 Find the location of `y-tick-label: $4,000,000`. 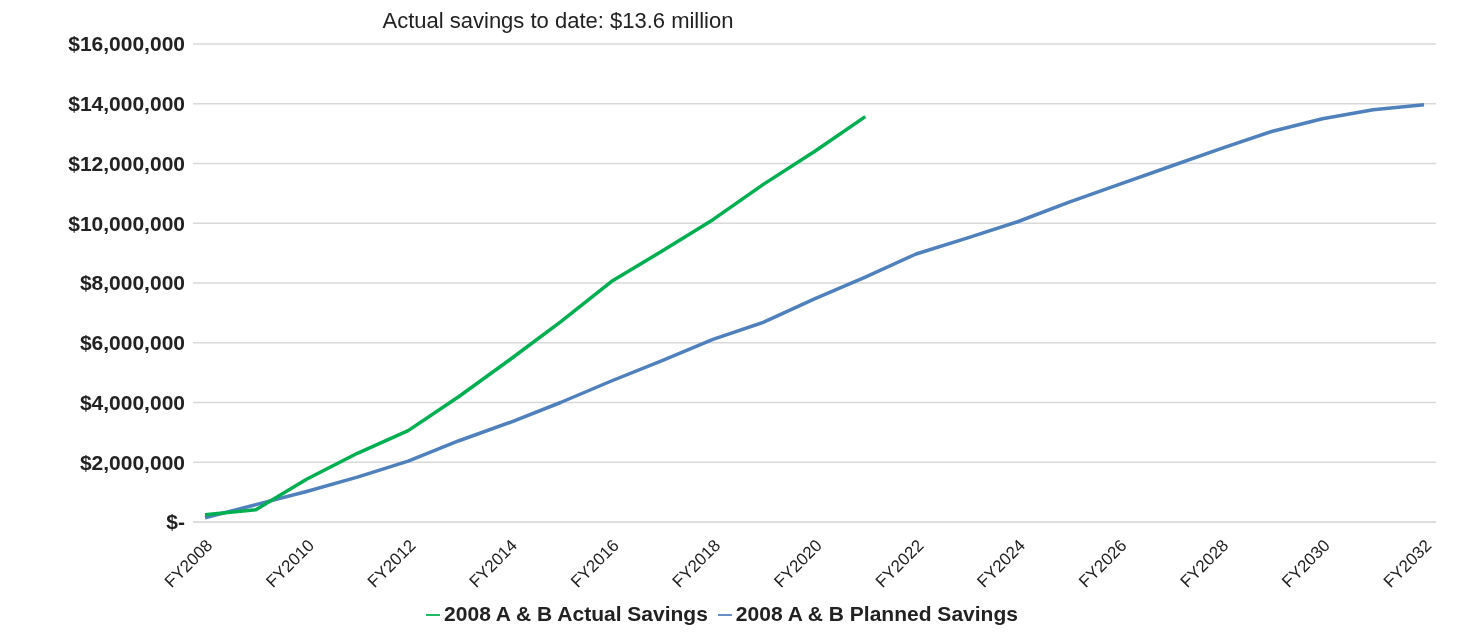

y-tick-label: $4,000,000 is located at coordinates (132, 402).